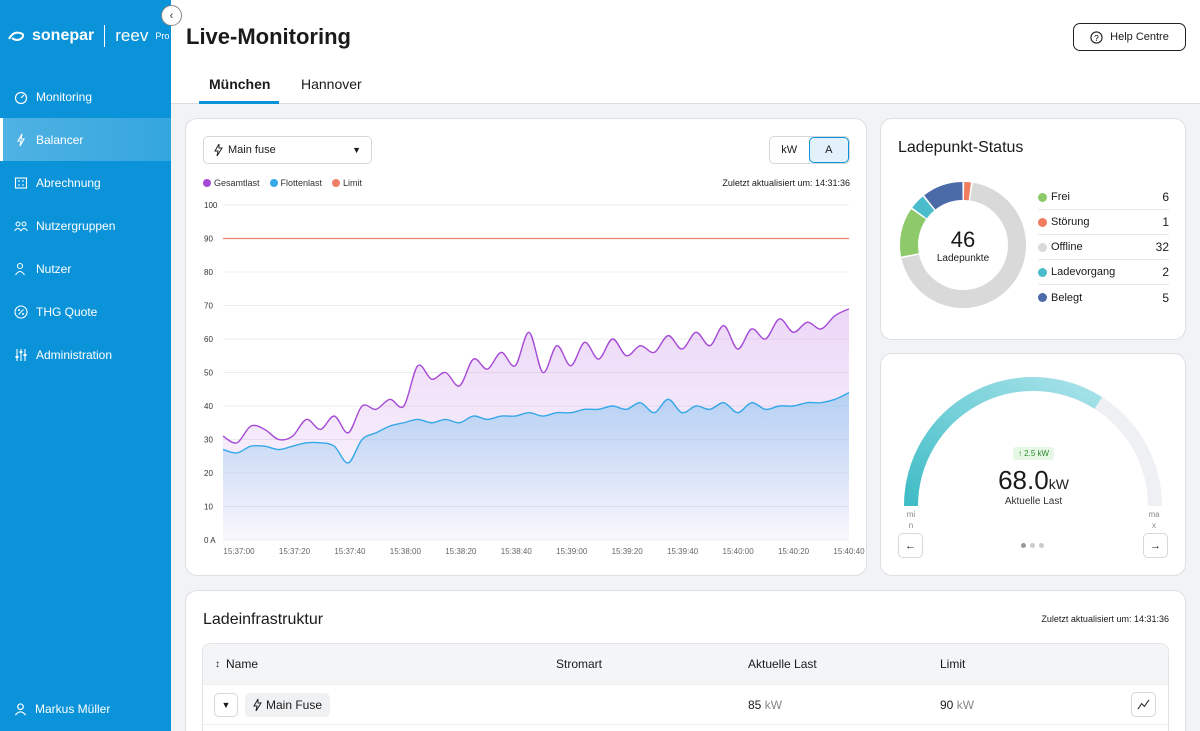 The image size is (1200, 731). I want to click on sidebar-item-thg-quote: THG Quote, so click(85, 311).